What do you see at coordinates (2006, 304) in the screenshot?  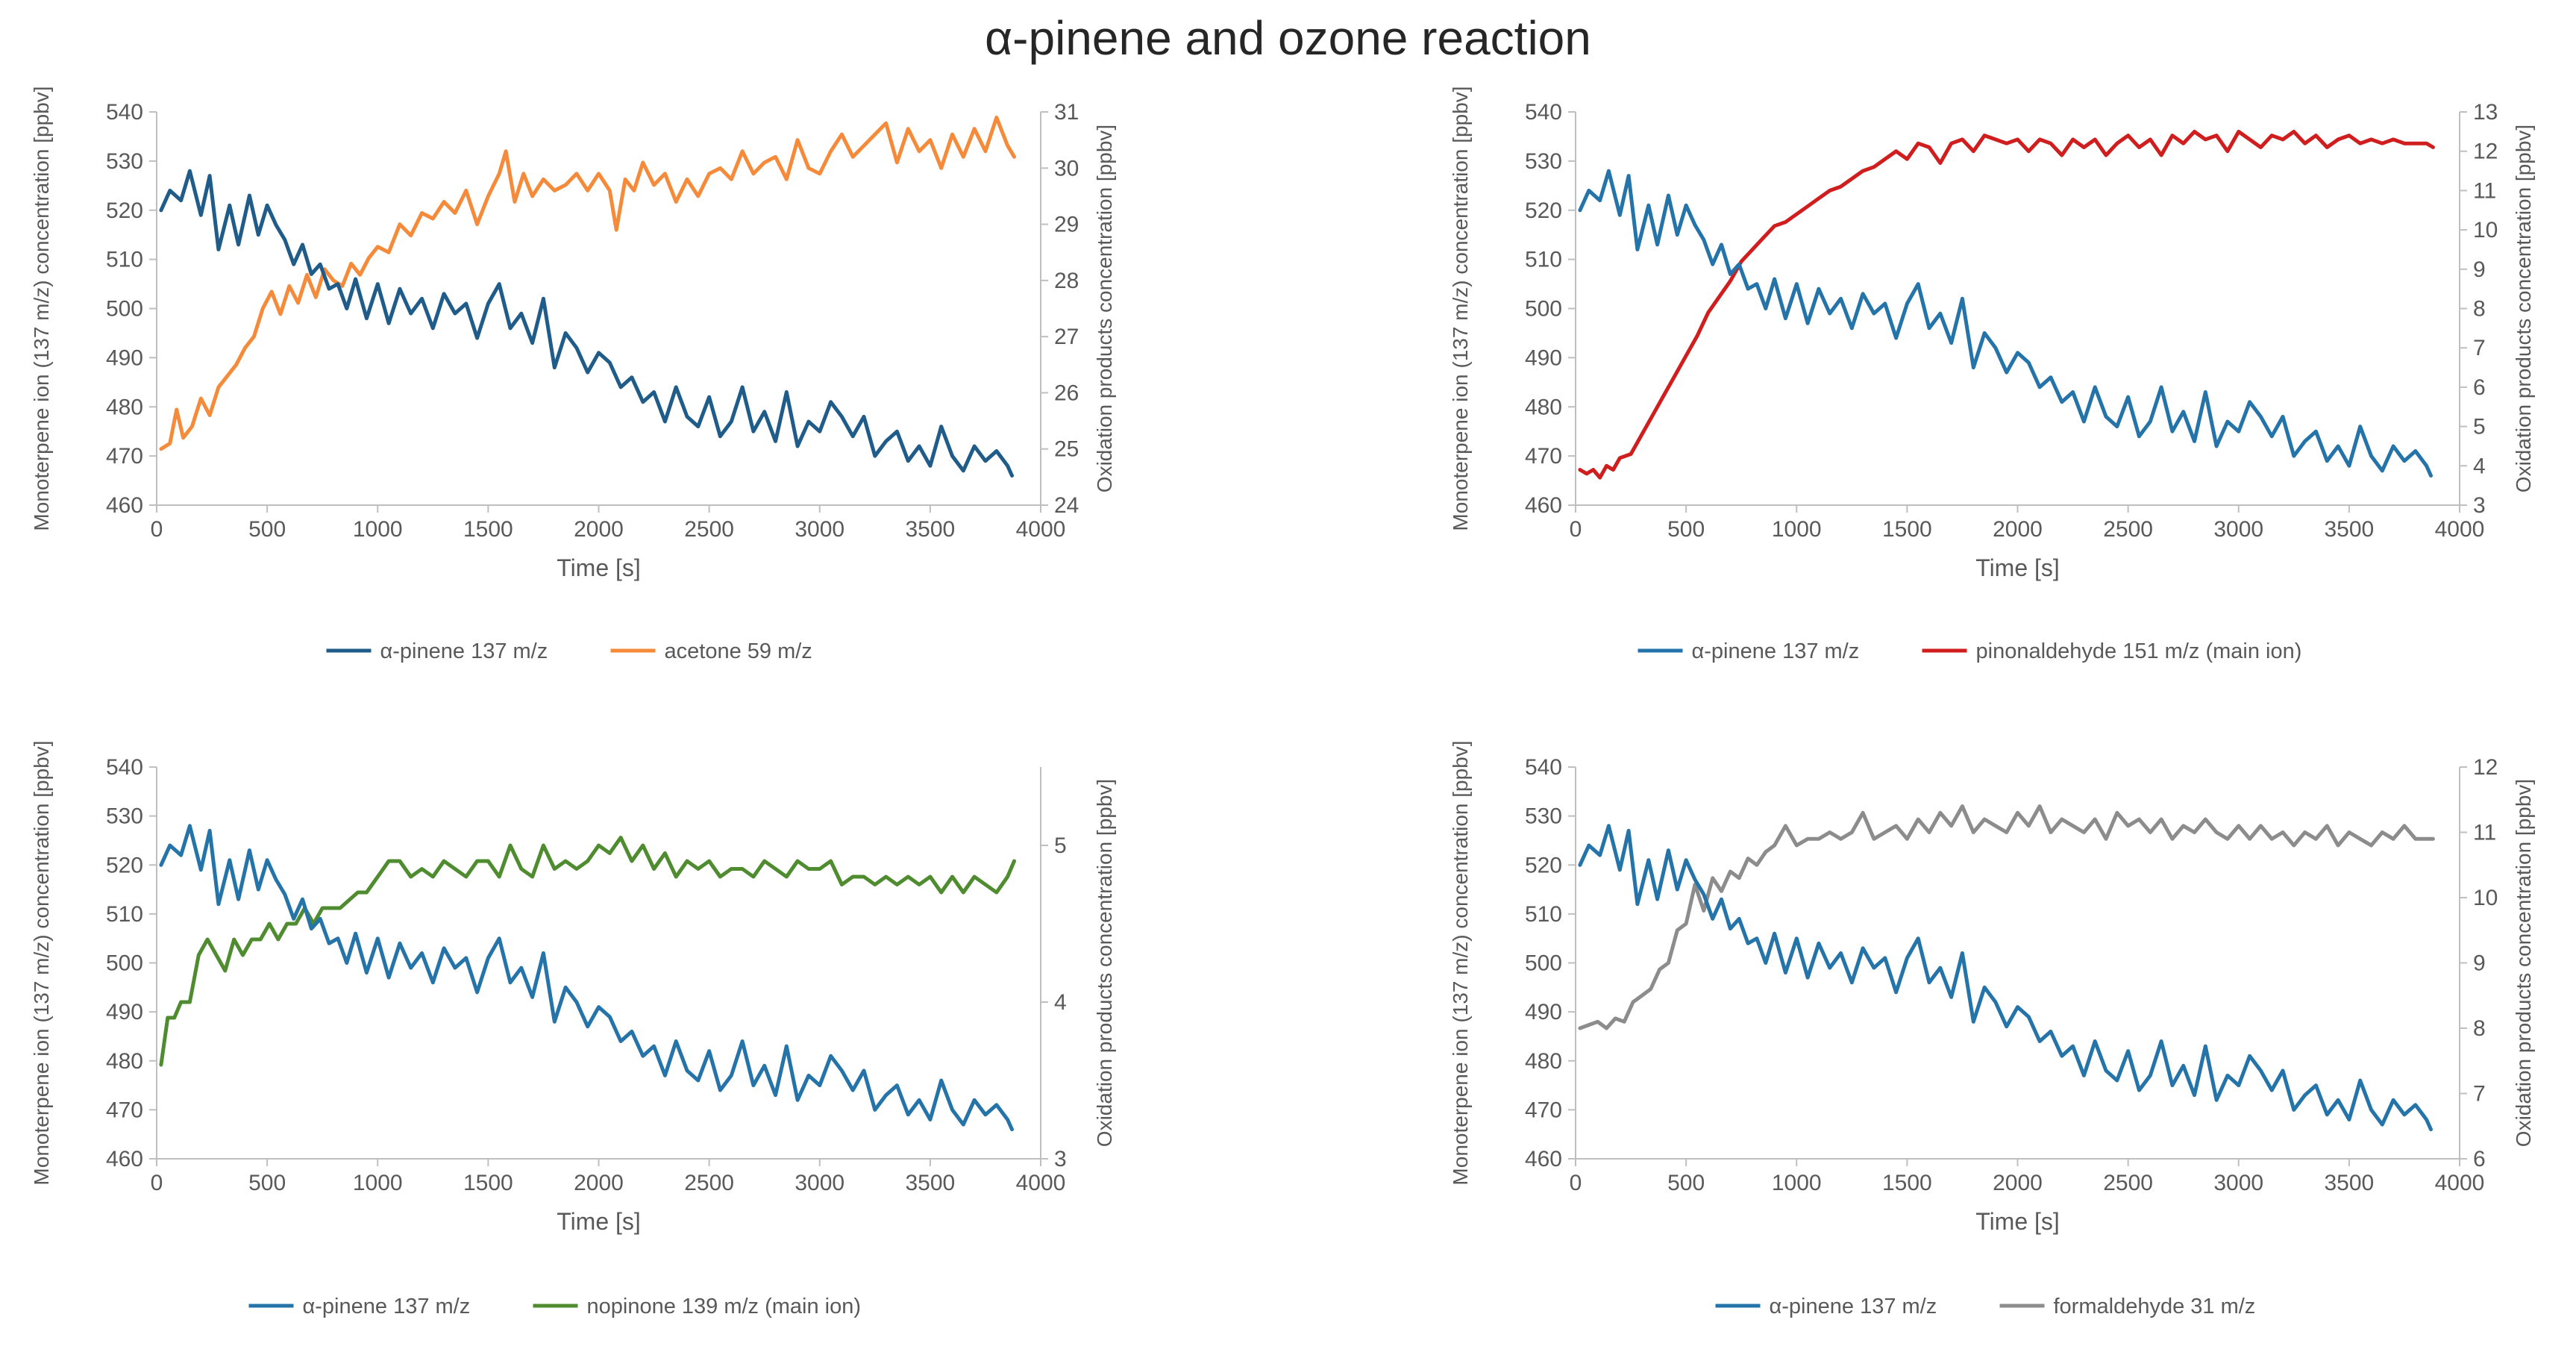 I see `series-line-pinonaldehyde-151-m-z-main-ion-` at bounding box center [2006, 304].